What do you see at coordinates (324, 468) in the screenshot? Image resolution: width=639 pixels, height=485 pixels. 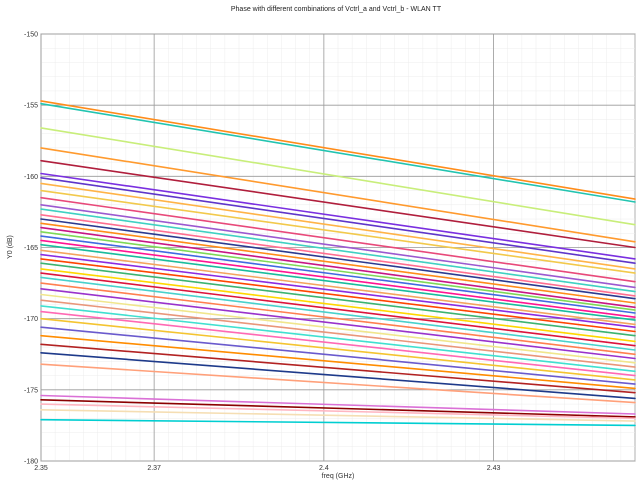 I see `x-tick-label: 2.4` at bounding box center [324, 468].